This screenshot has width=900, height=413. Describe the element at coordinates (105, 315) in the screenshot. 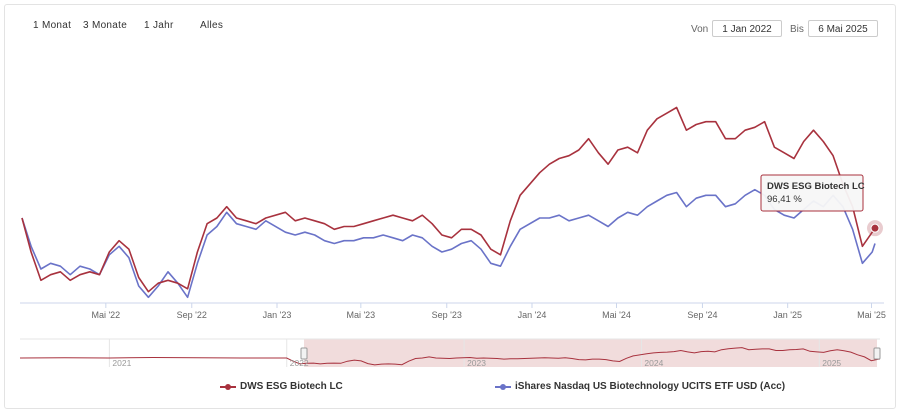

I see `x-tick-label: Mai '22` at that location.